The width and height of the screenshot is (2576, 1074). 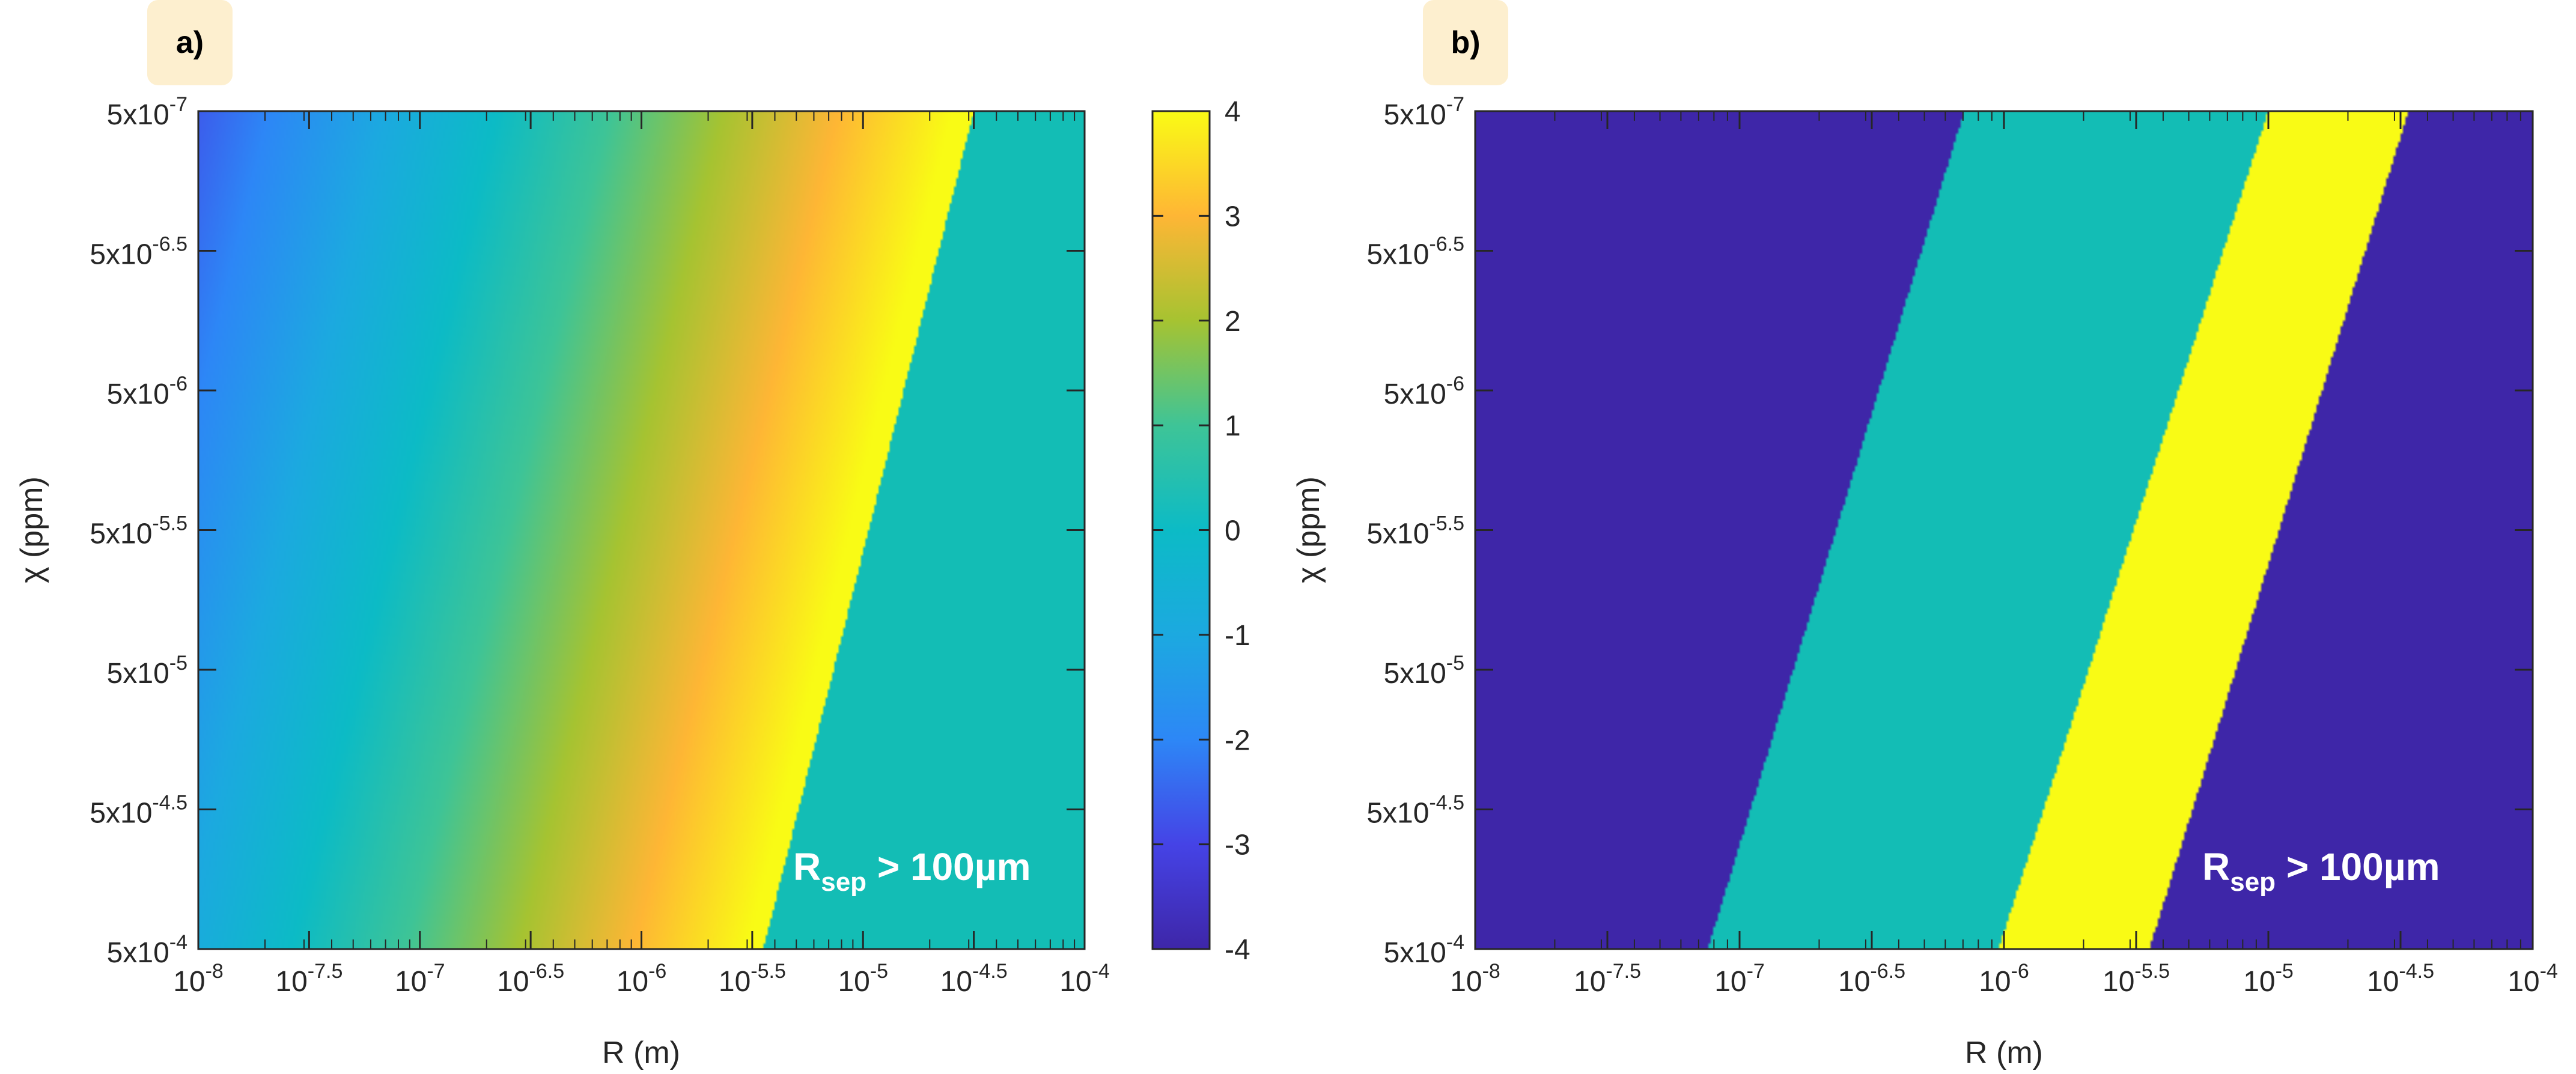 What do you see at coordinates (1237, 950) in the screenshot?
I see `colorbar-tick-label: -4` at bounding box center [1237, 950].